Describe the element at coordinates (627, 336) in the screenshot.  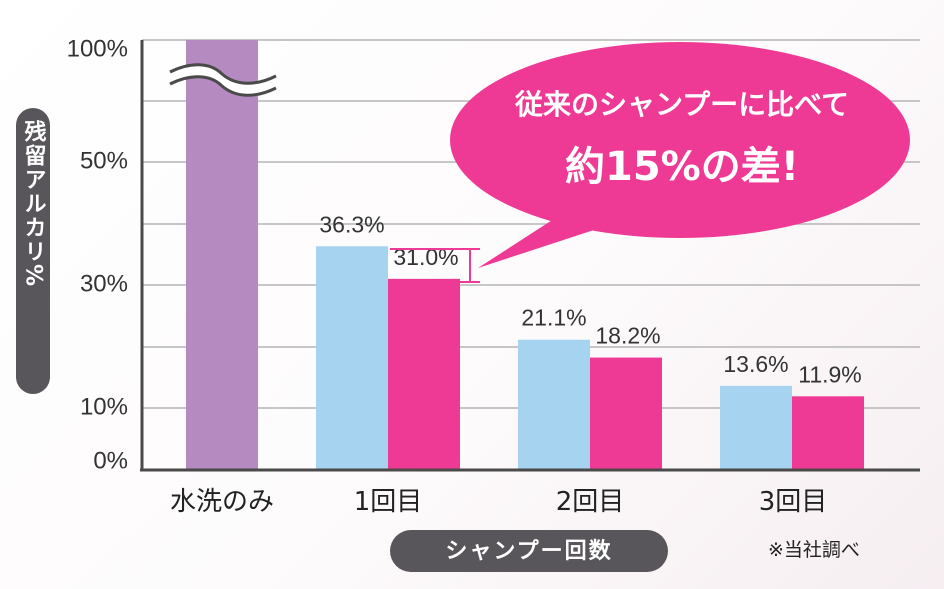
I see `value-label-2-series-2: 18.2%` at that location.